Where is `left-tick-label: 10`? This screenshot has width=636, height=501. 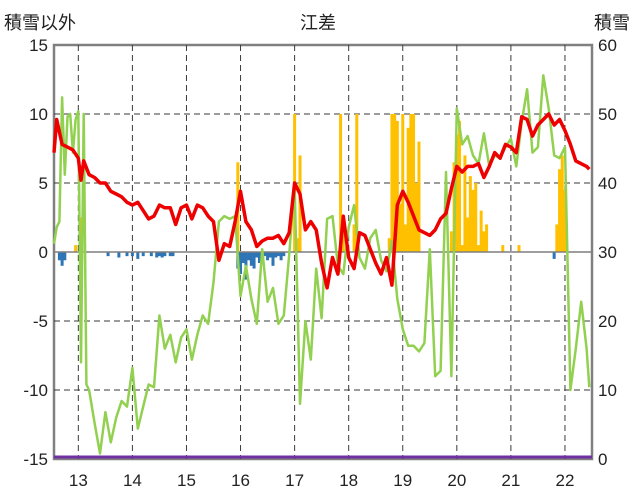 left-tick-label: 10 is located at coordinates (38, 114).